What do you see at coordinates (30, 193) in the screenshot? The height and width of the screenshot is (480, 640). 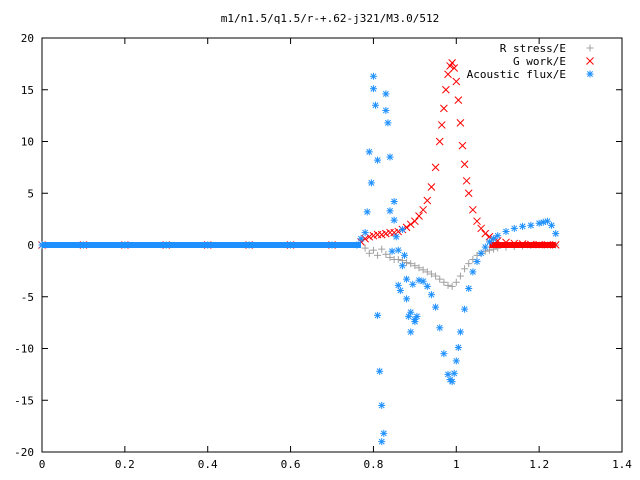 I see `y-tick-label: 5` at bounding box center [30, 193].